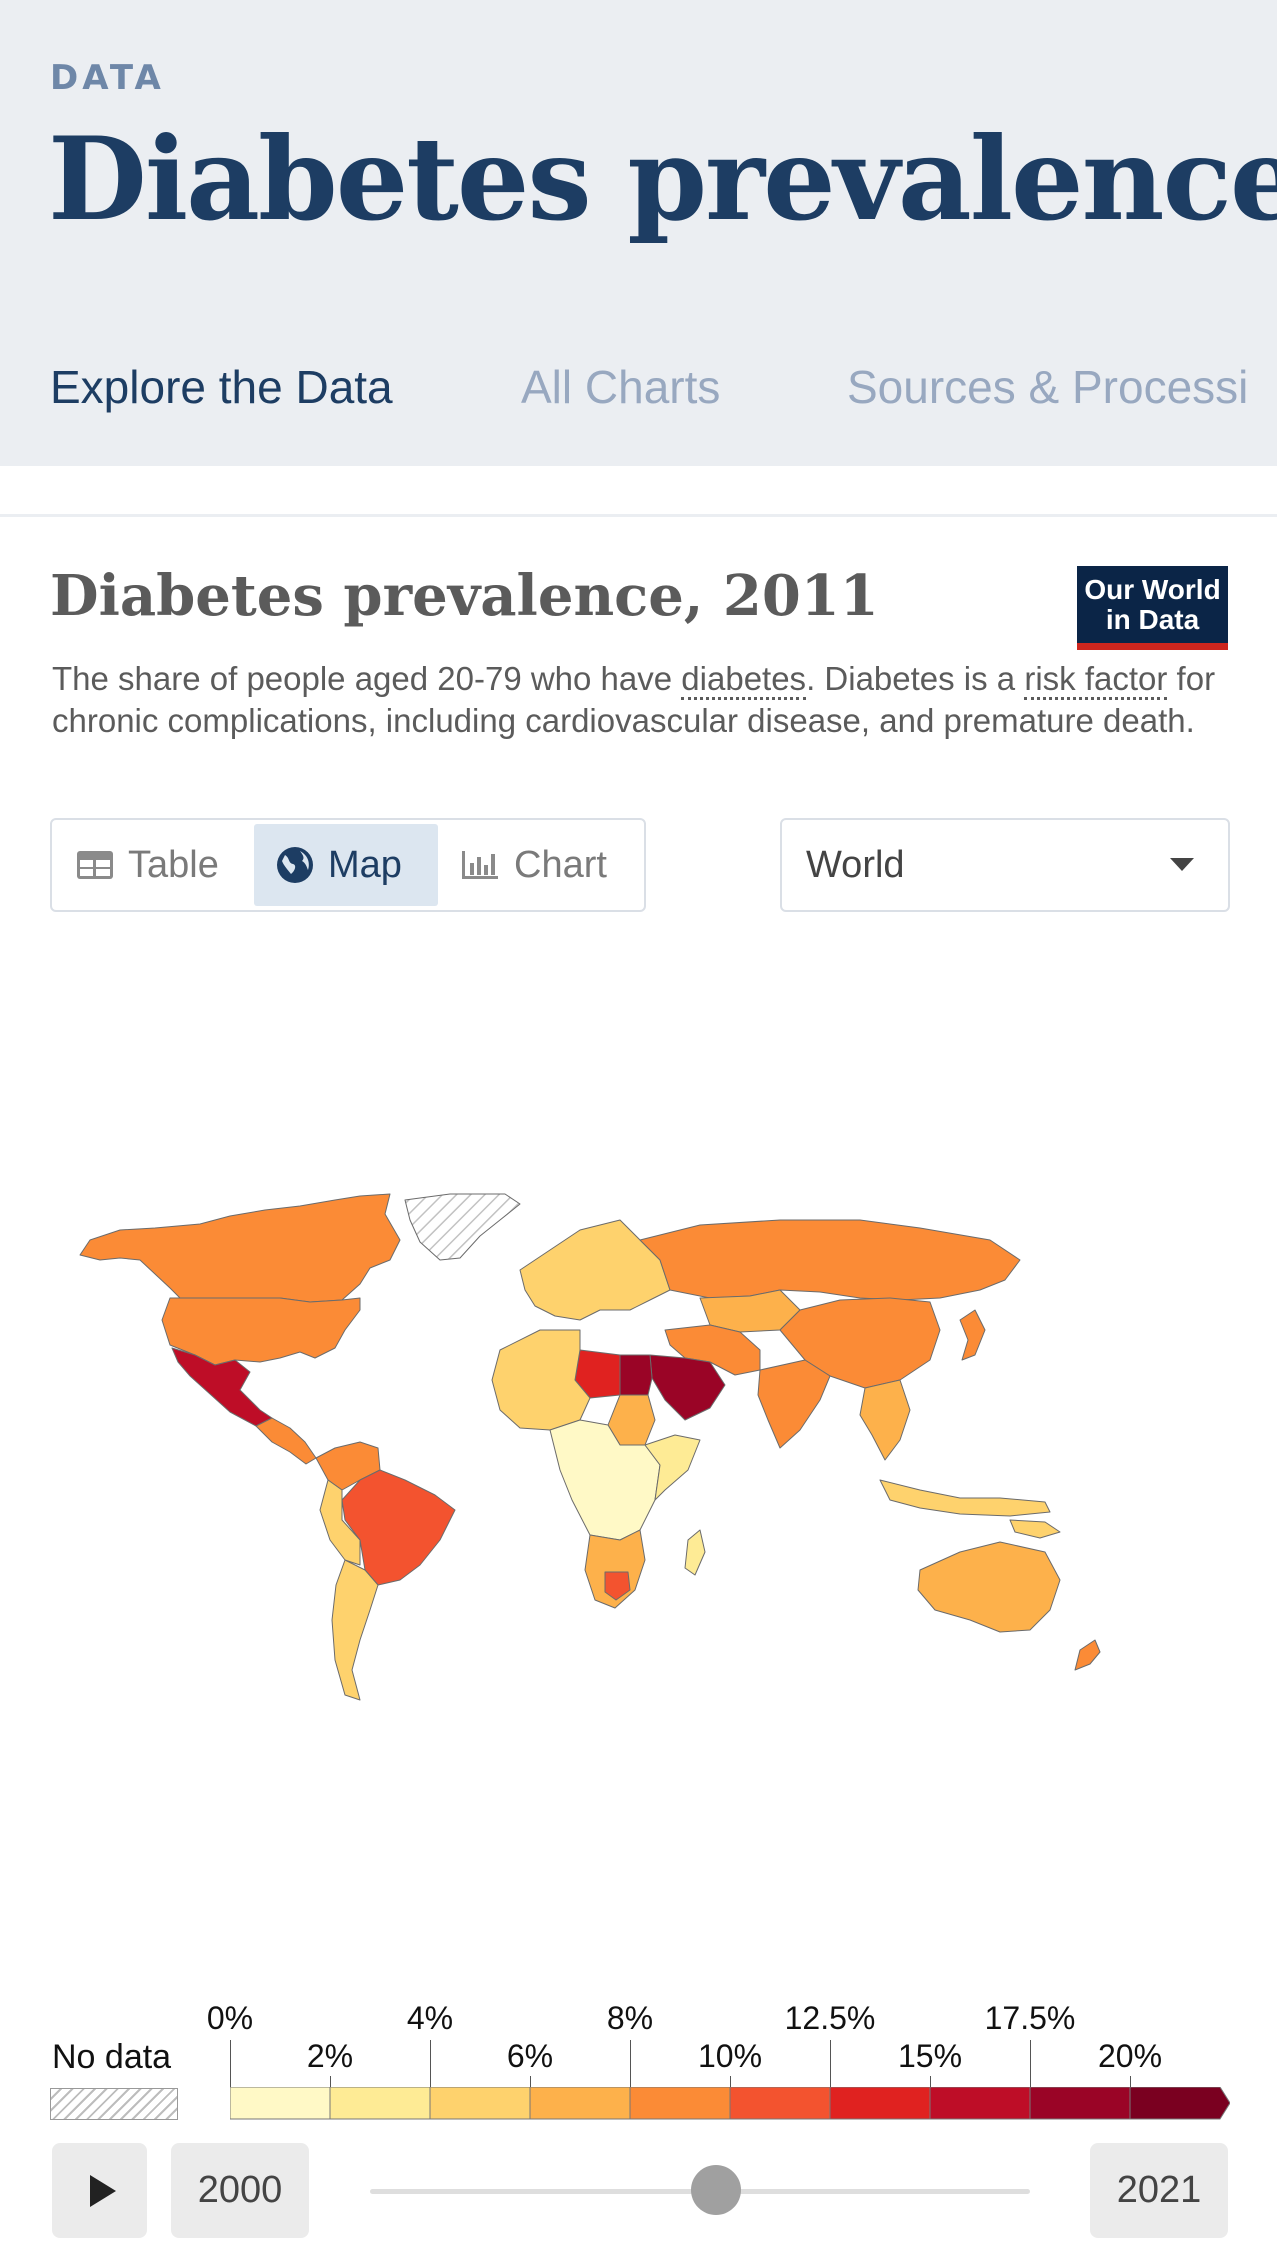 The image size is (1277, 2261). I want to click on table-tab: Table, so click(166, 865).